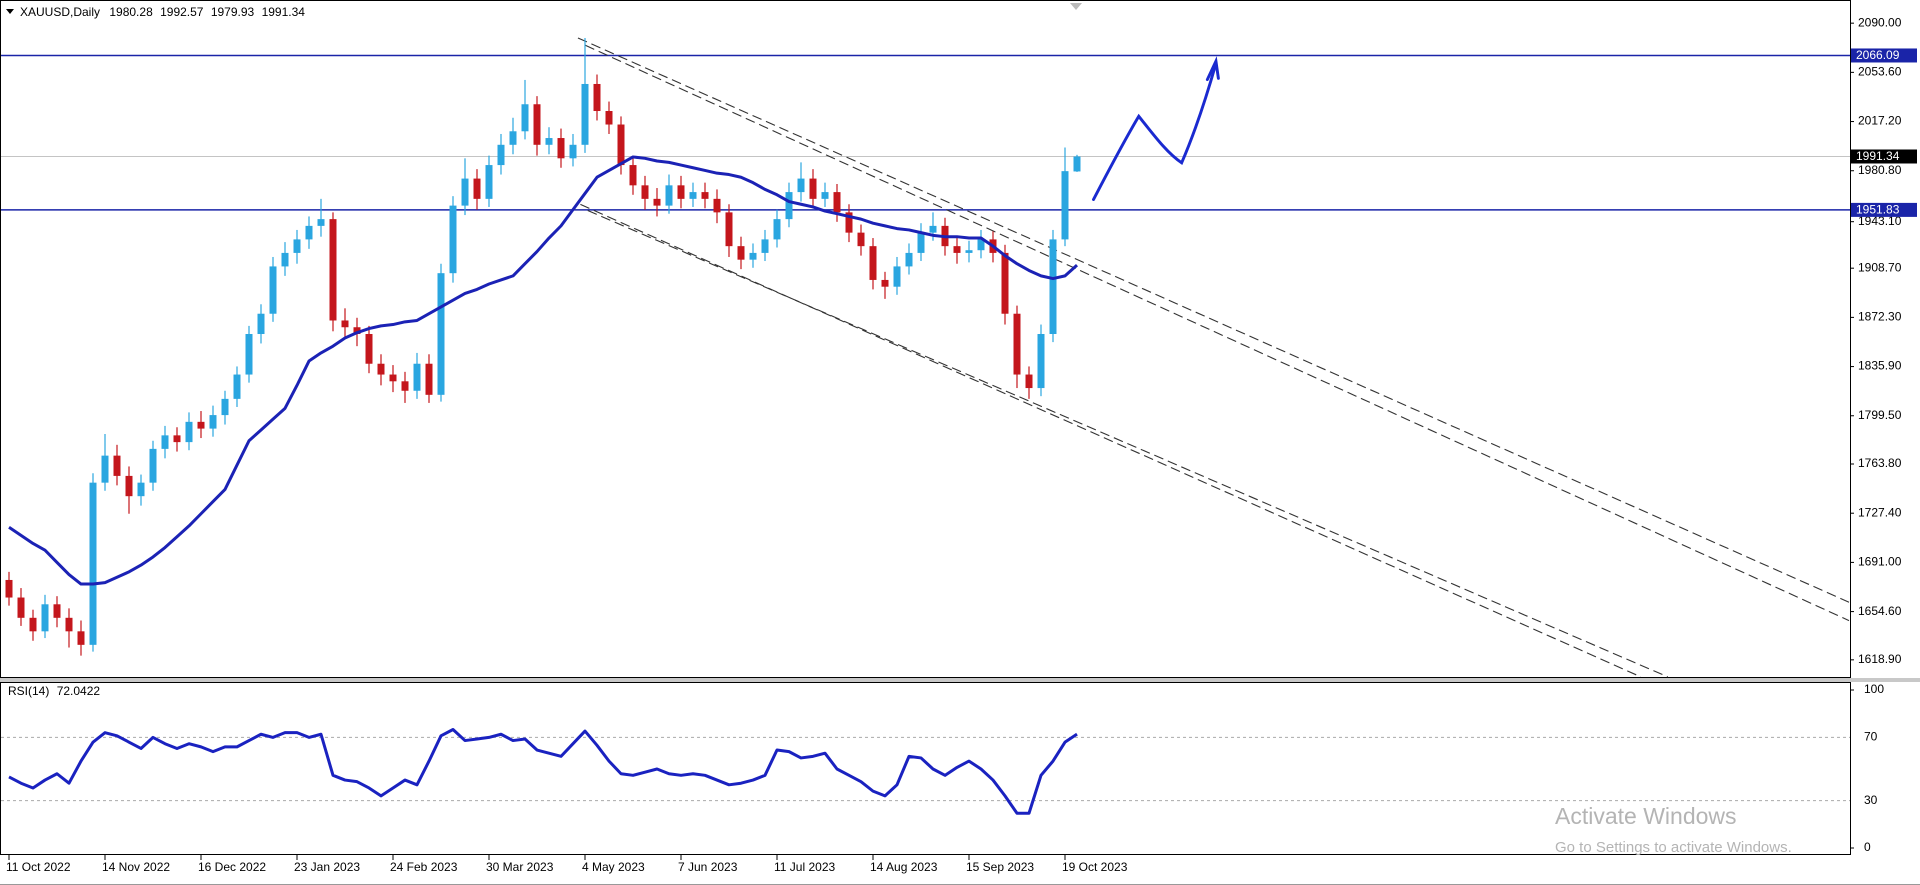 Image resolution: width=1920 pixels, height=885 pixels. I want to click on last-price-box, so click(1884, 156).